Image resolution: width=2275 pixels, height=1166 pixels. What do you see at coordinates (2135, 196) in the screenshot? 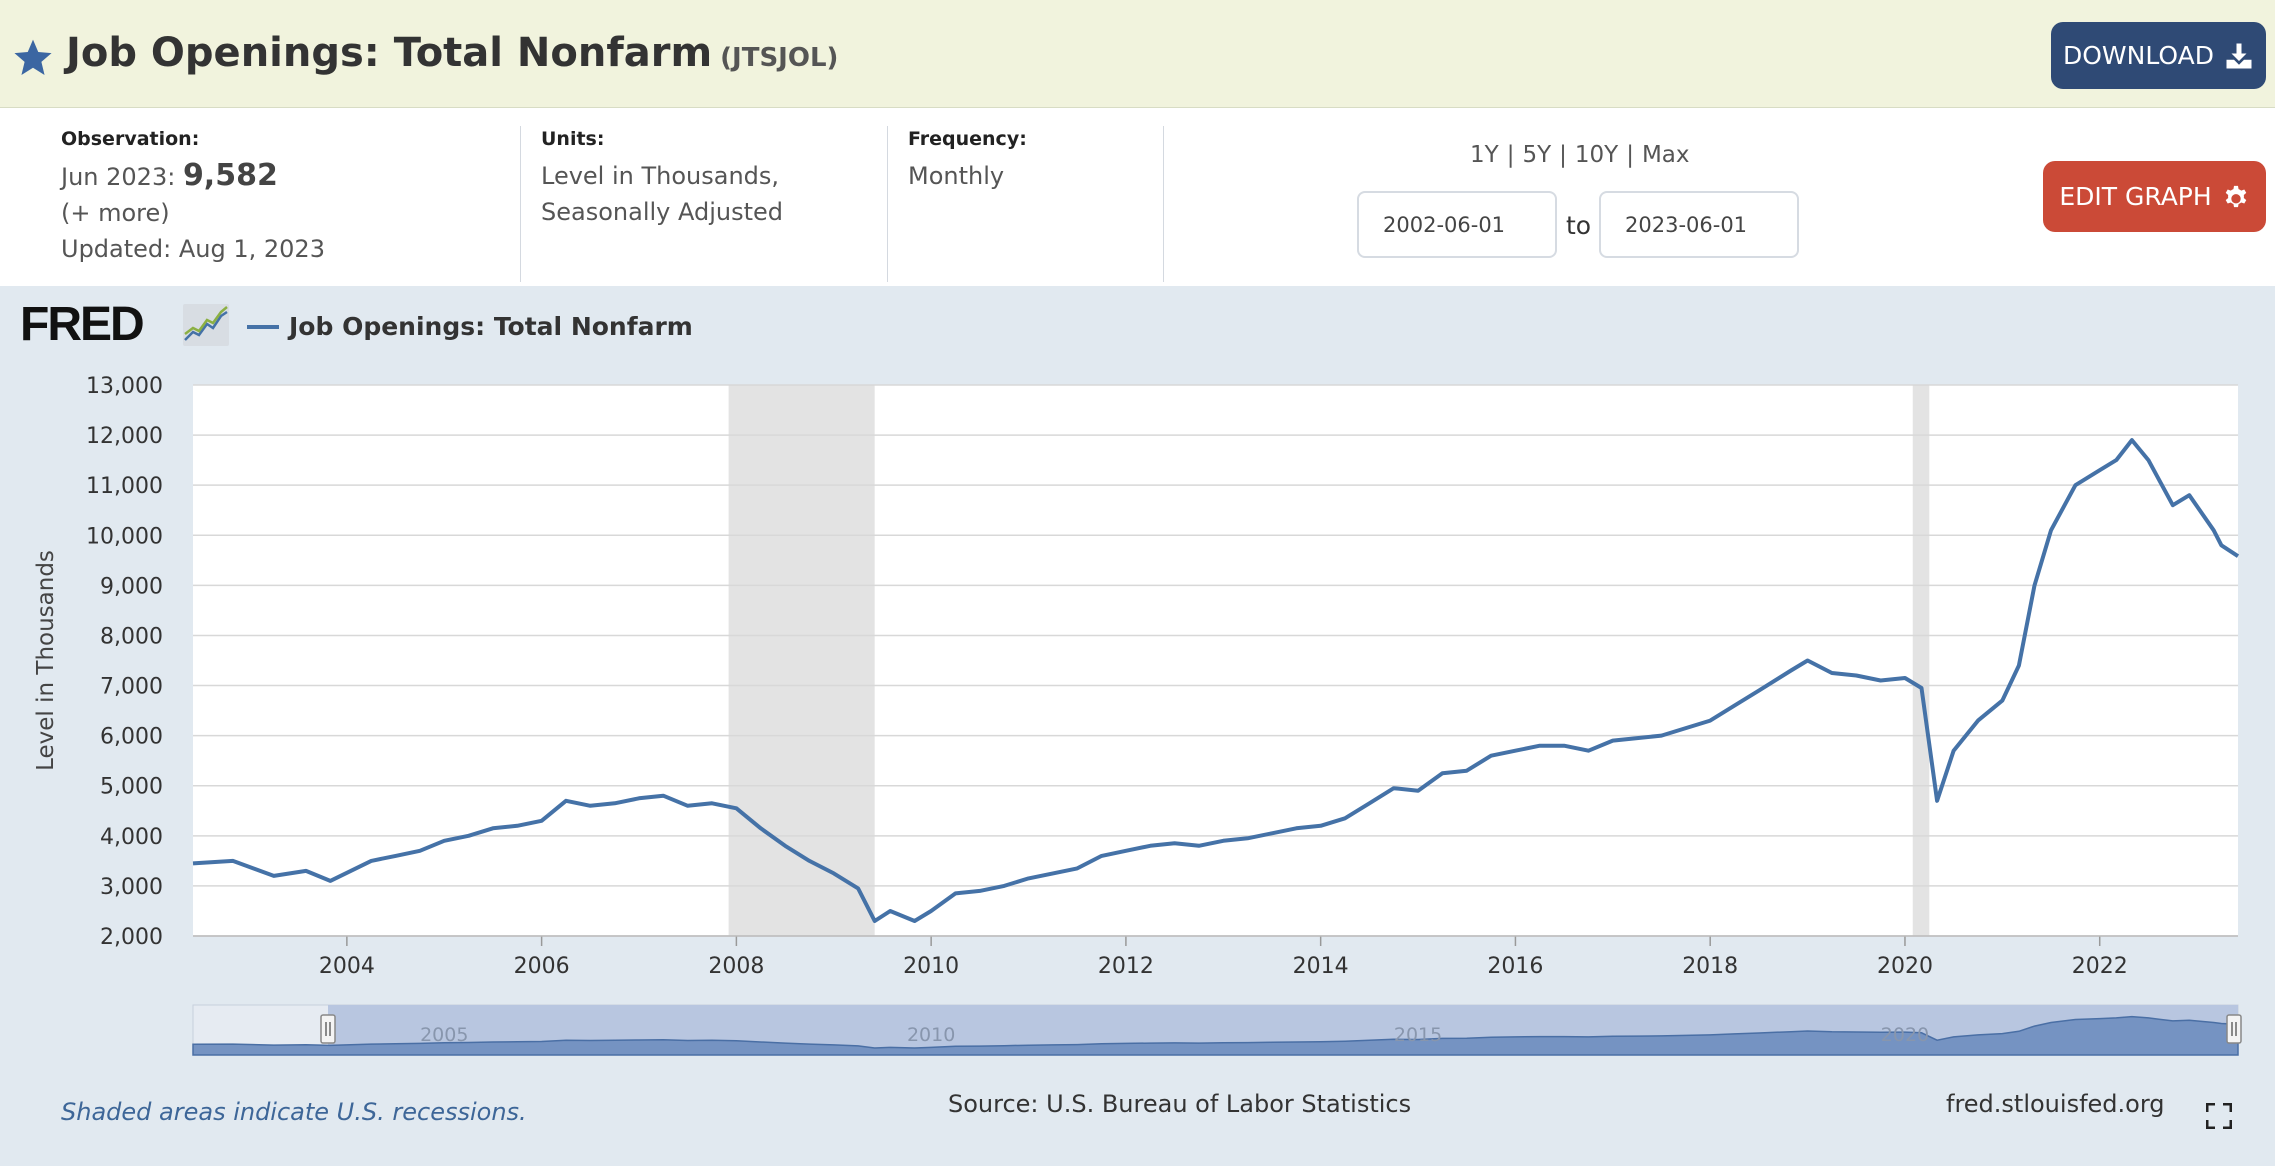
I see `edit-graph-label: EDIT GRAPH` at bounding box center [2135, 196].